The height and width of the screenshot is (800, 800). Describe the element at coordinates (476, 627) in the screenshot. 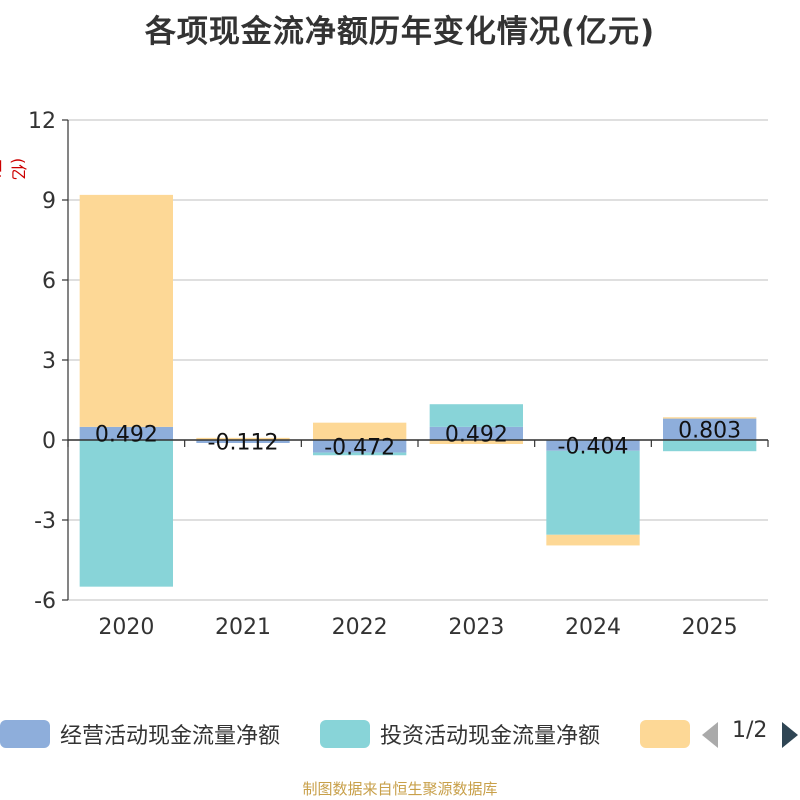

I see `x-tick-label: 2023` at that location.